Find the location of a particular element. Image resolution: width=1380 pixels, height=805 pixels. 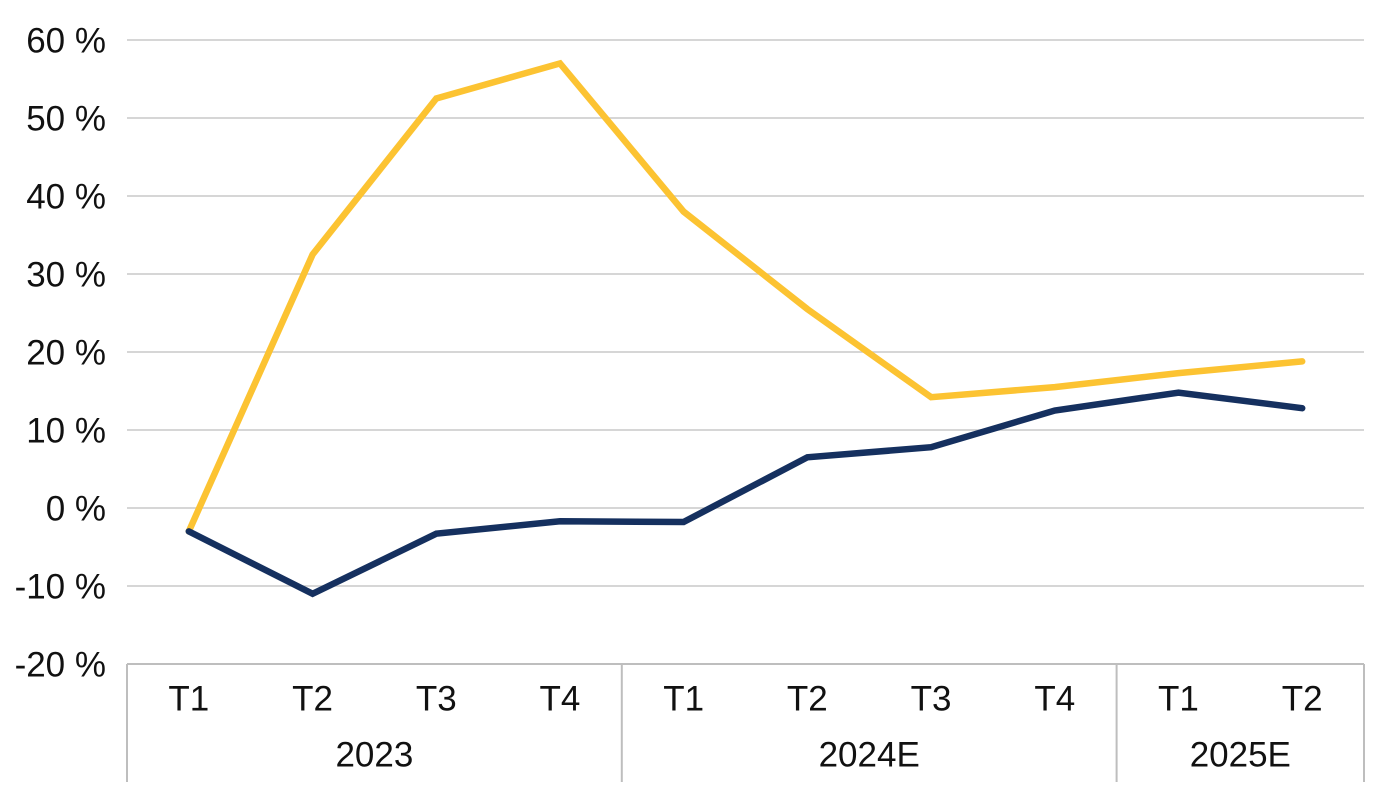

x-year-label: 2023 is located at coordinates (374, 755).